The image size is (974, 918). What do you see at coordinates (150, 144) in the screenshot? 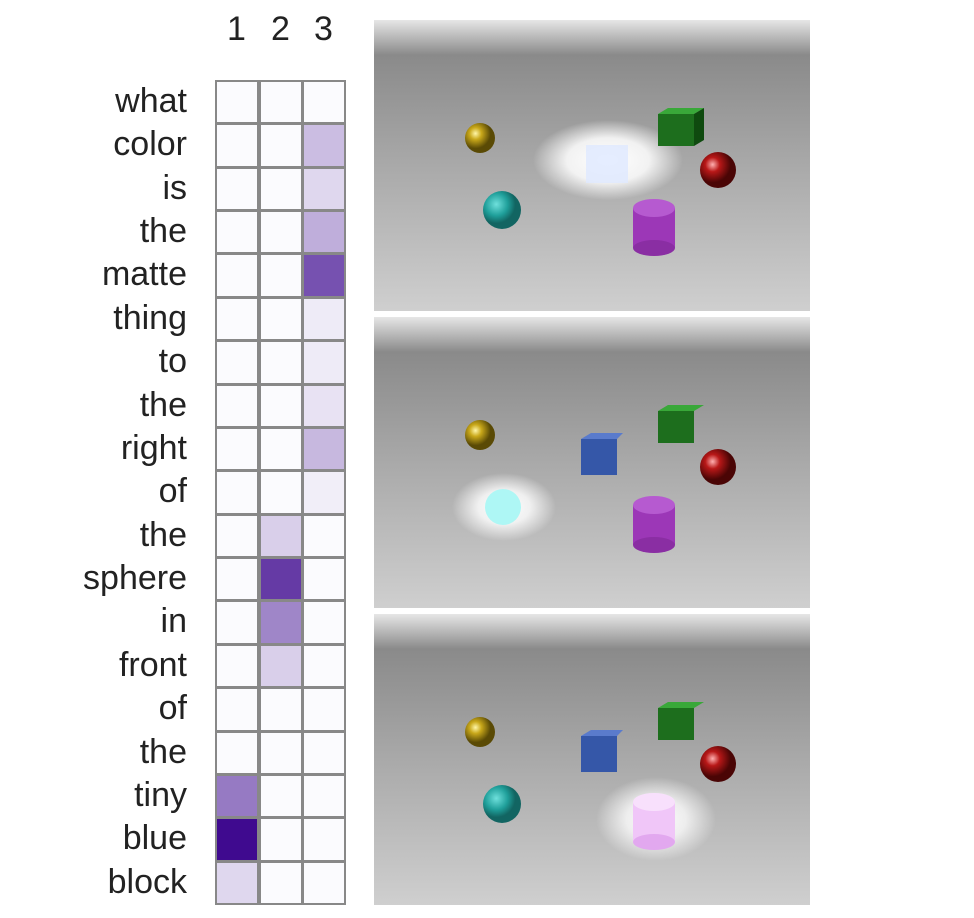
I see `word-label: color` at bounding box center [150, 144].